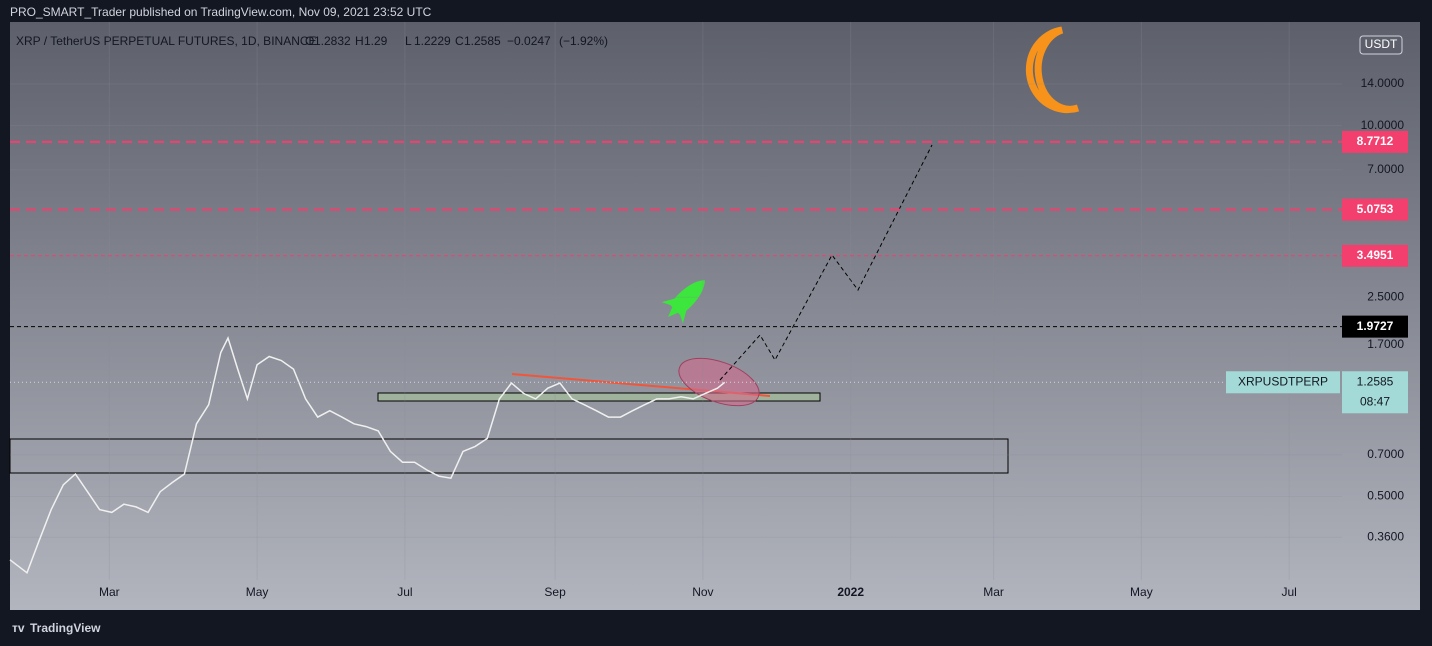 The image size is (1432, 646). What do you see at coordinates (1375, 401) in the screenshot?
I see `countdown: 08:47` at bounding box center [1375, 401].